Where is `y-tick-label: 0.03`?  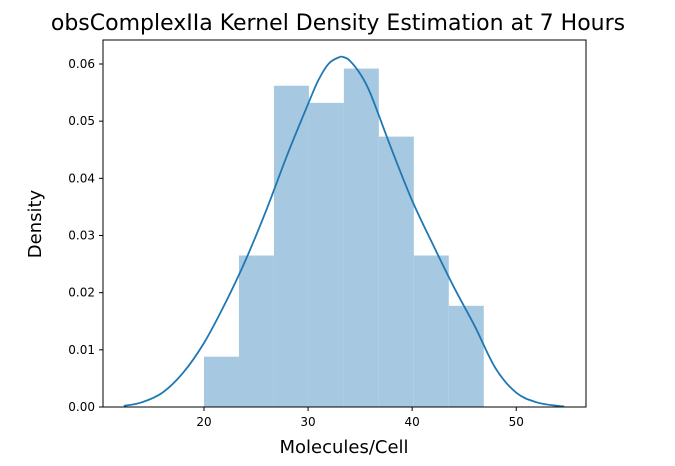
y-tick-label: 0.03 is located at coordinates (81, 236).